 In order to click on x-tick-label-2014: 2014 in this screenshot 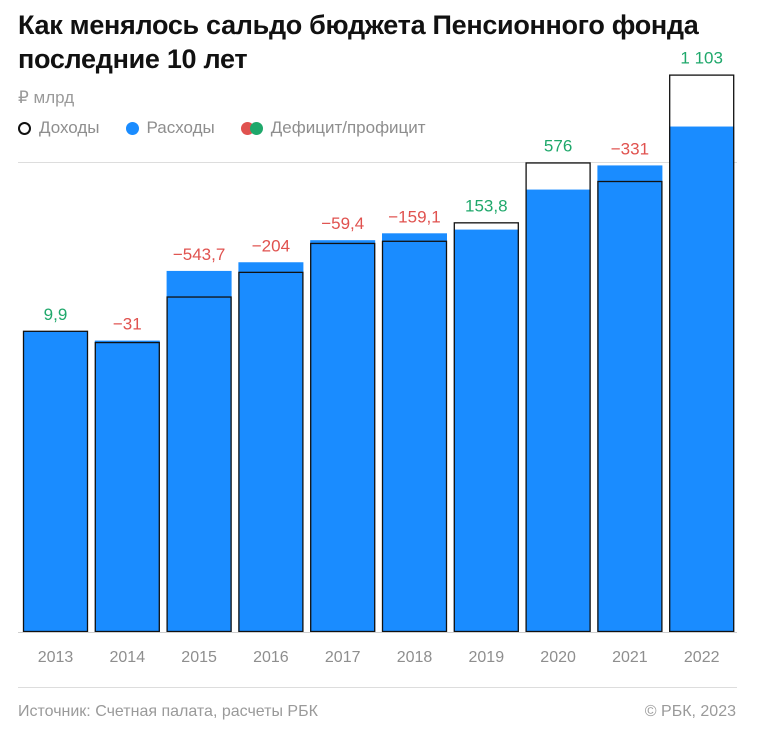, I will do `click(128, 657)`.